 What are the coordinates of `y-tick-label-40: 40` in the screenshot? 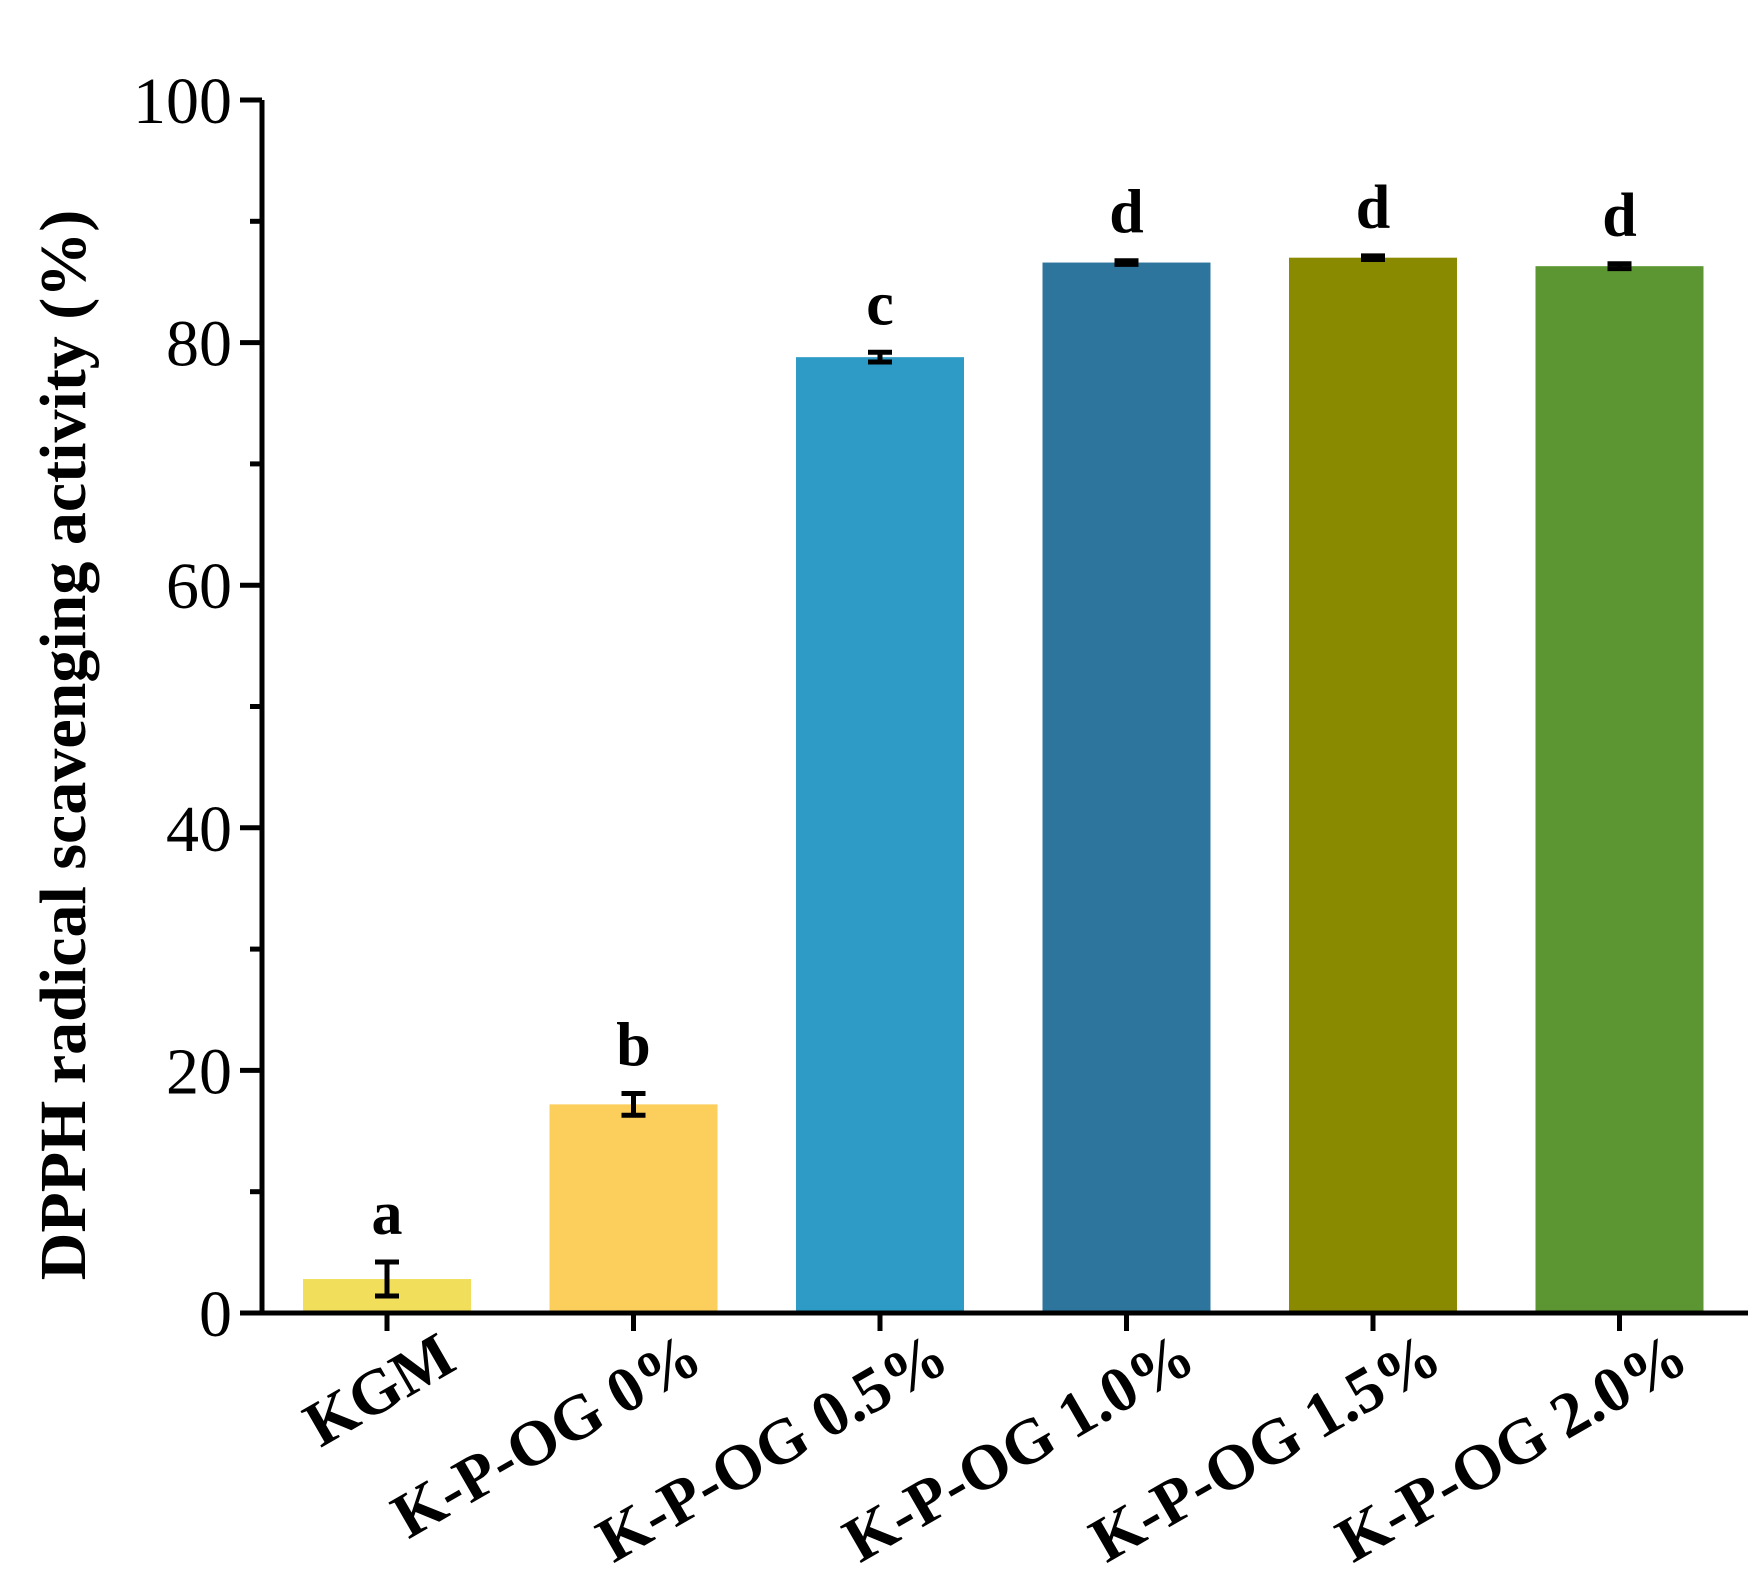 It's located at (199, 829).